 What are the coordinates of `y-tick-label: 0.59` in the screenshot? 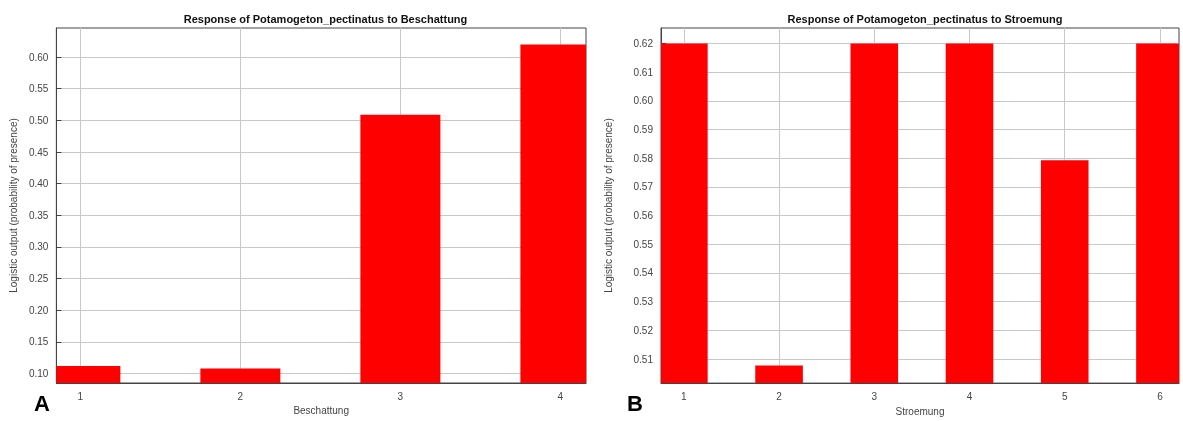 It's located at (643, 130).